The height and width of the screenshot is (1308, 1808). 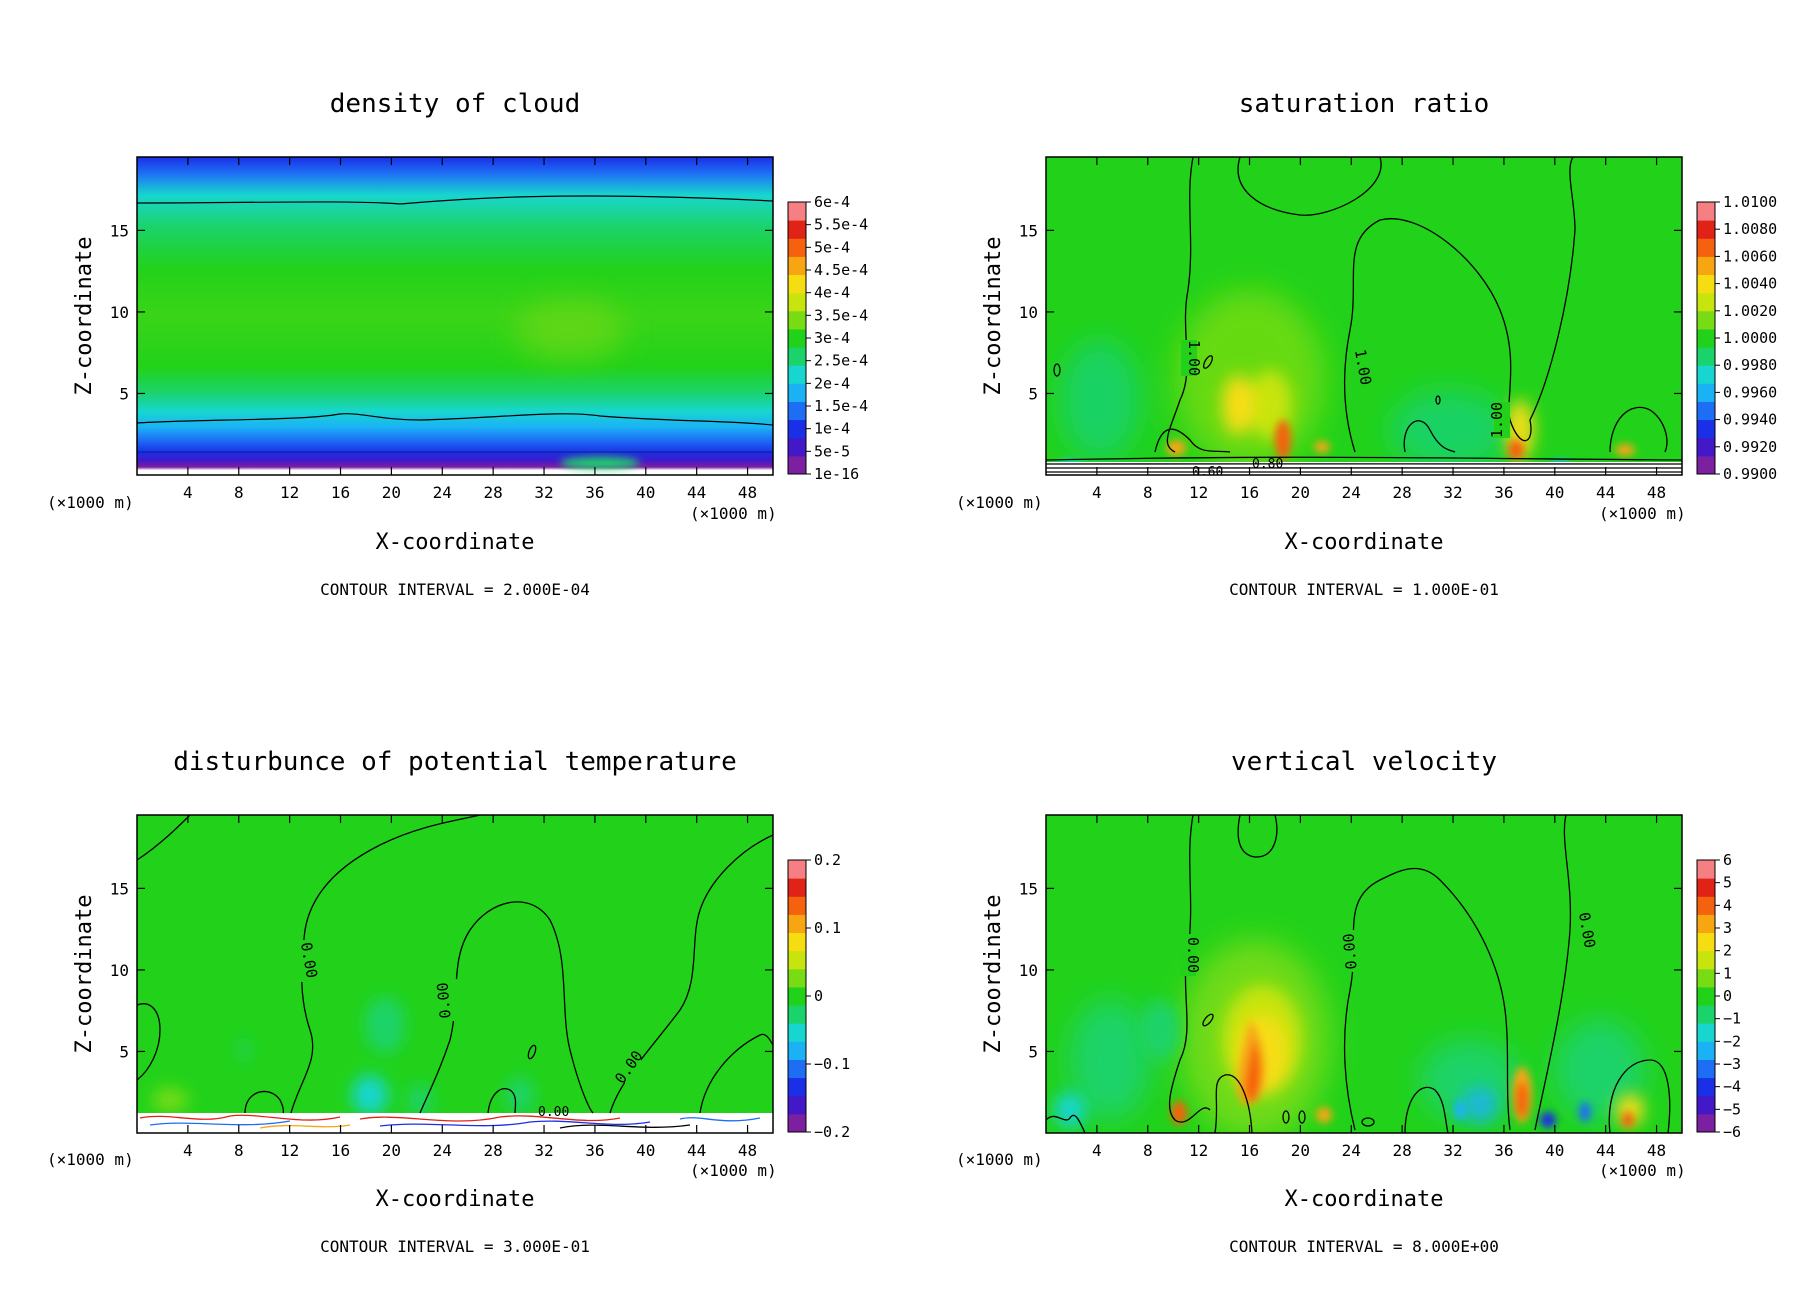 I want to click on plot-field: 0.00 0.00 0.00, so click(x=1364, y=974).